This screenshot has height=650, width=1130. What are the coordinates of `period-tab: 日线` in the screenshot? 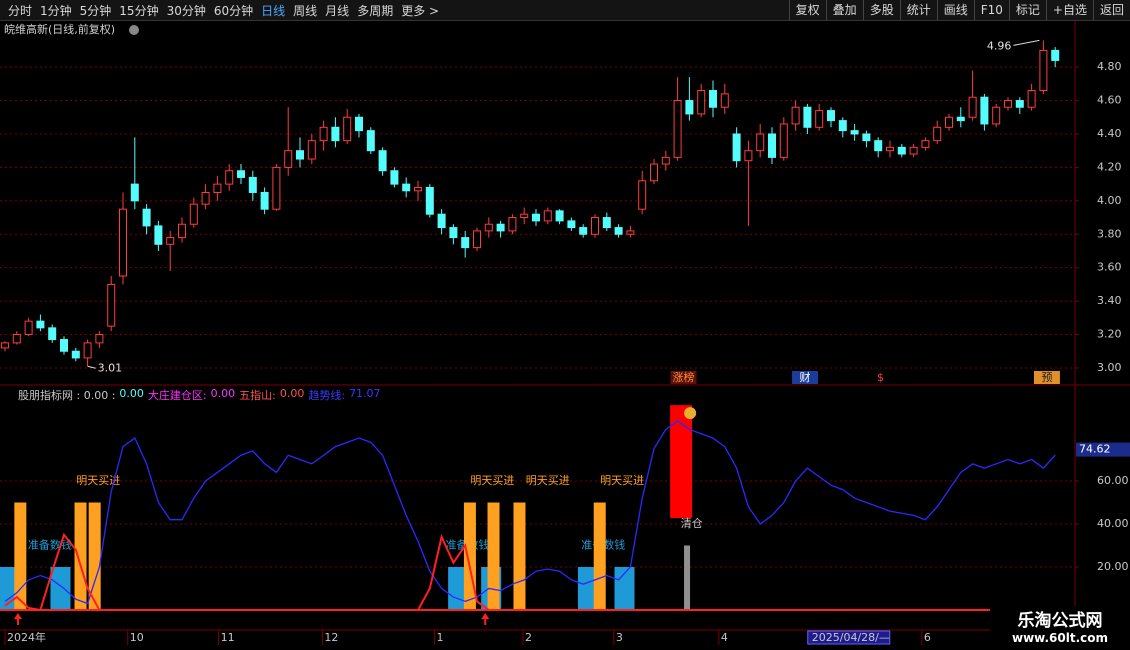 It's located at (273, 10).